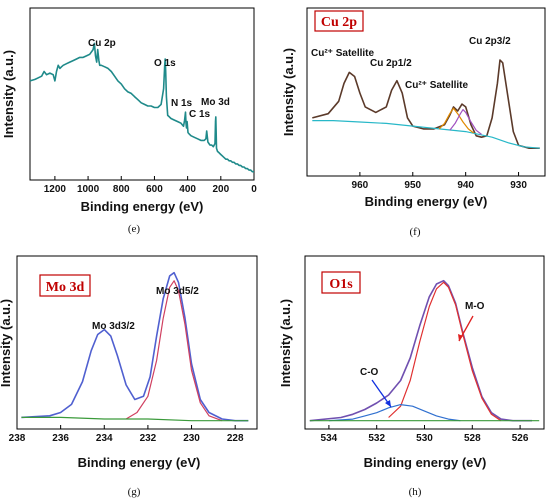 The height and width of the screenshot is (503, 550). What do you see at coordinates (439, 181) in the screenshot?
I see `panel-f-ticks: 960 950 940 930` at bounding box center [439, 181].